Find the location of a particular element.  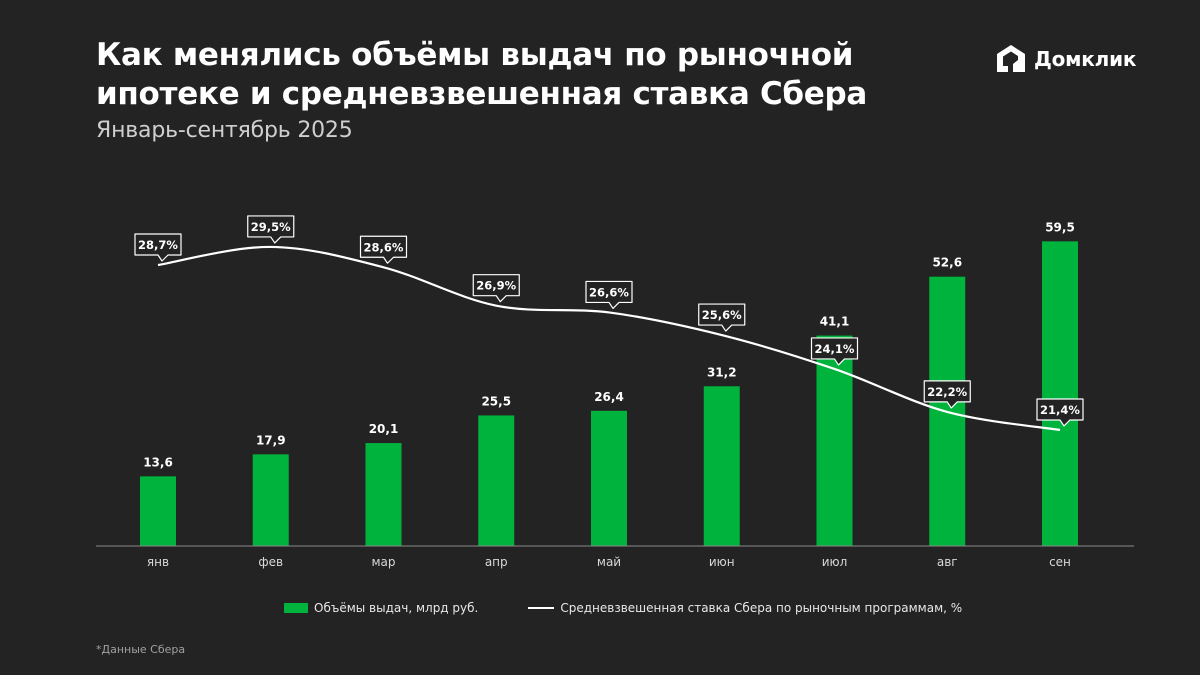

bar-value-label-4: 26,4 is located at coordinates (609, 397).